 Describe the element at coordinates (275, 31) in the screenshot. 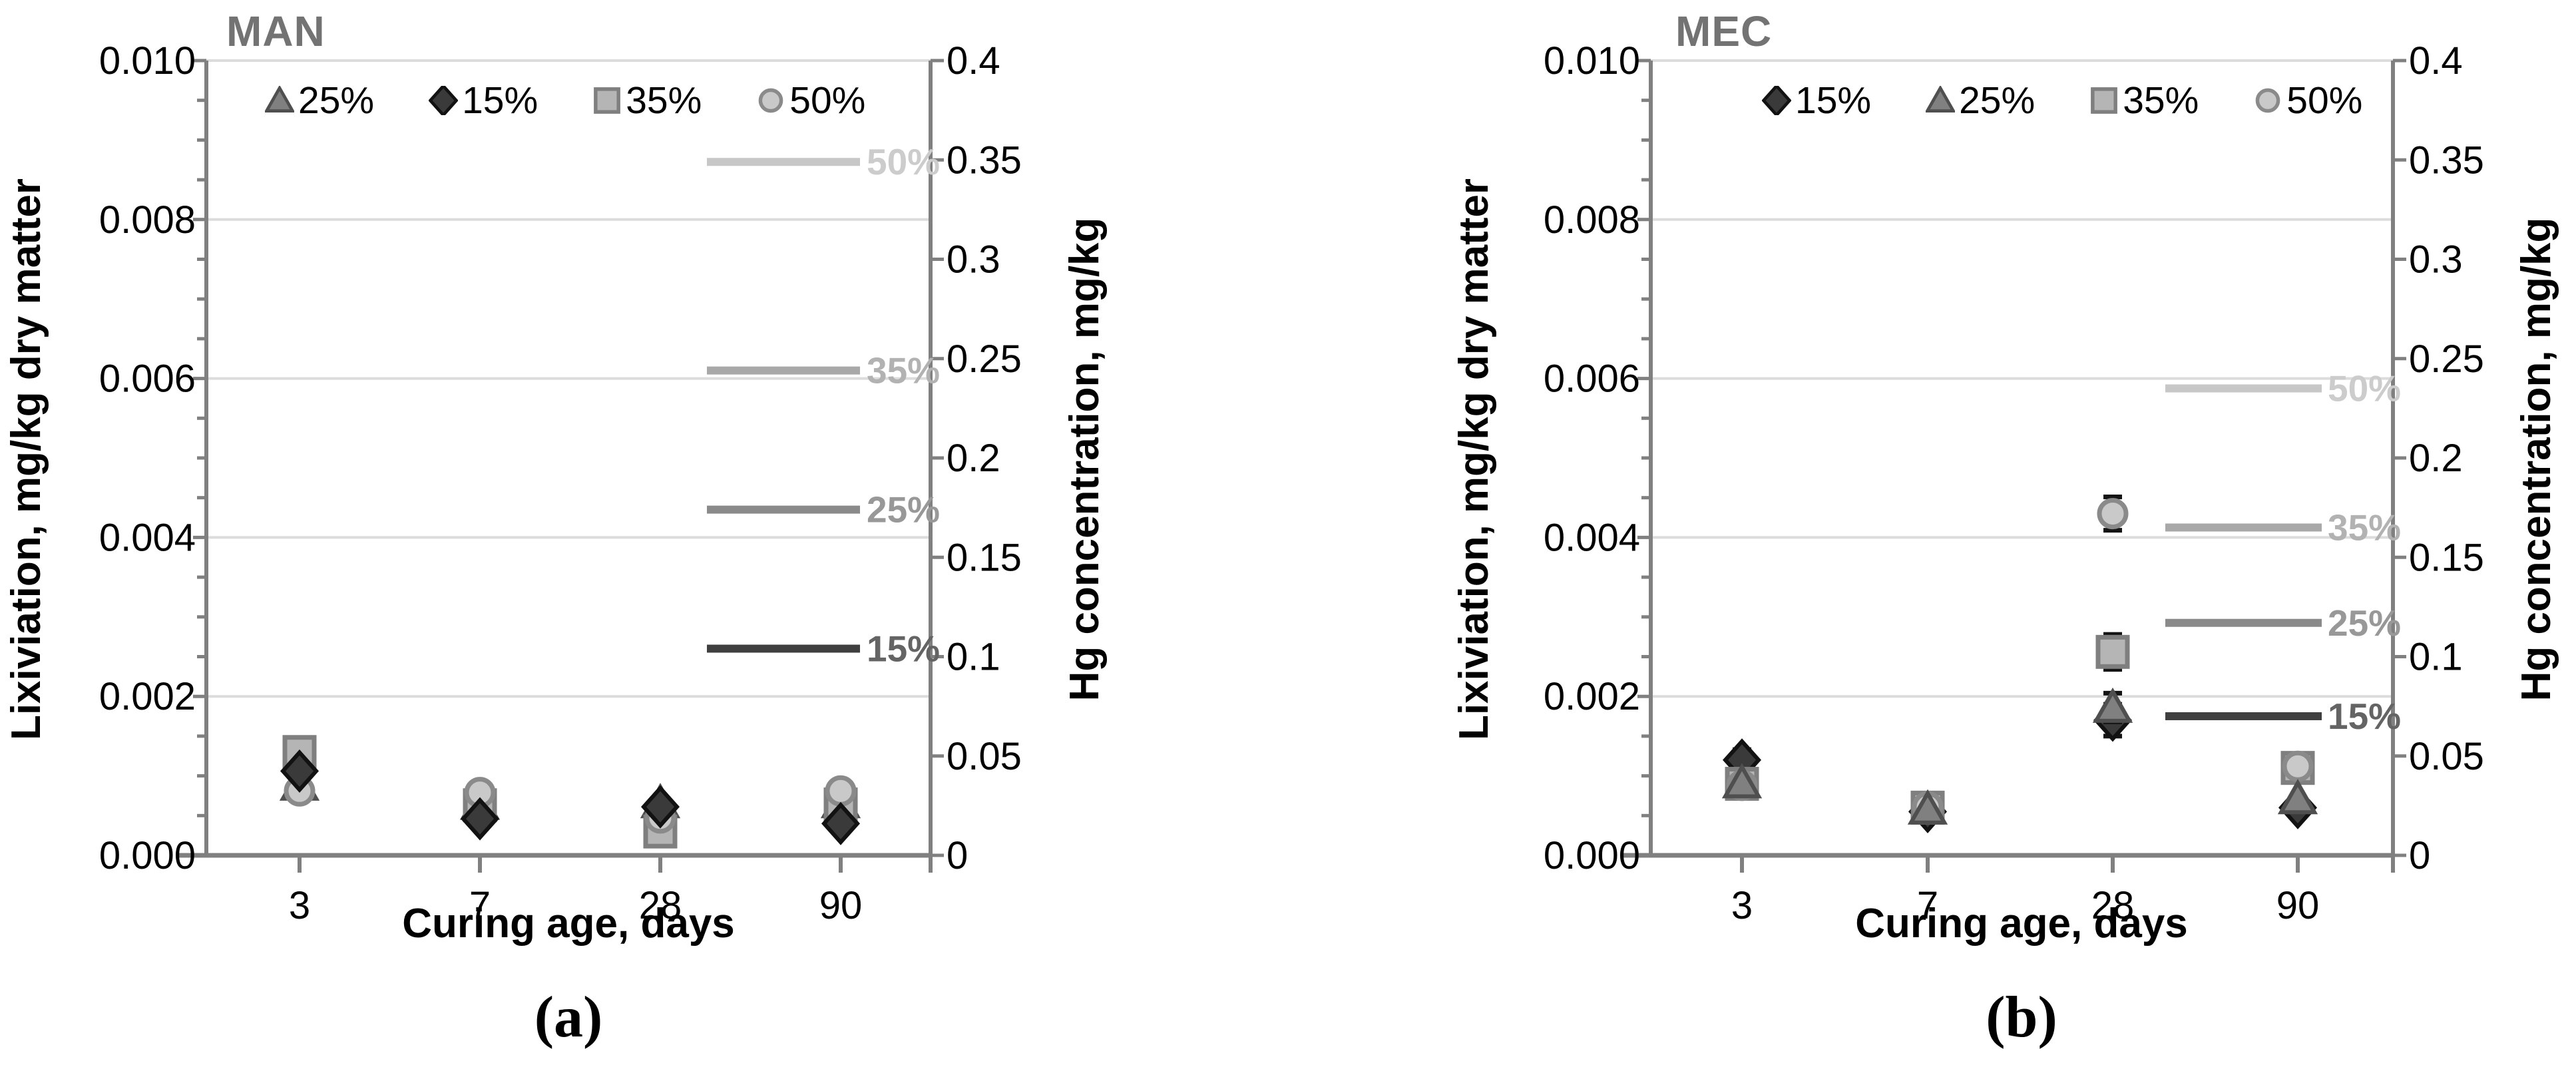

I see `chart-title-man: MAN` at that location.